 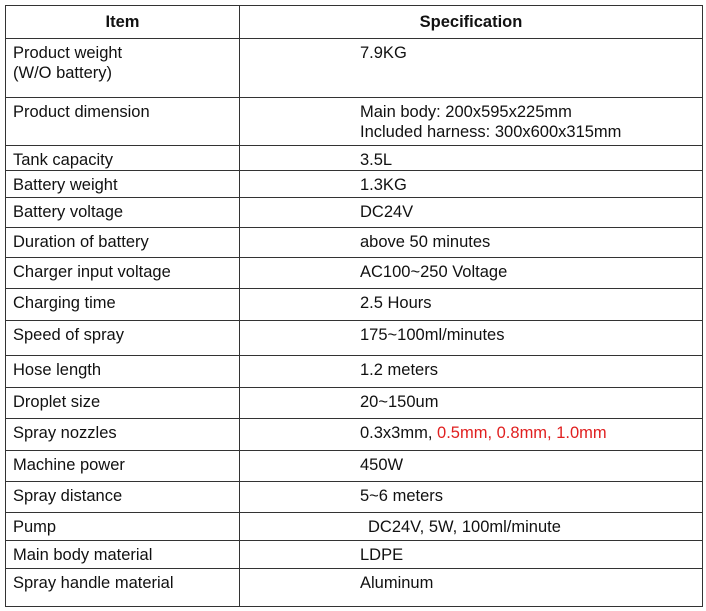 I want to click on item-label: Battery voltage, so click(x=68, y=212).